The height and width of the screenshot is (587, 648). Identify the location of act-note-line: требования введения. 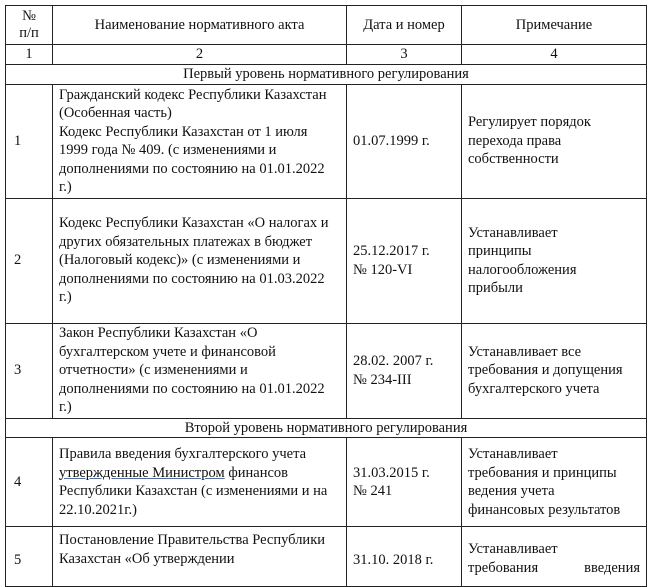
(554, 567).